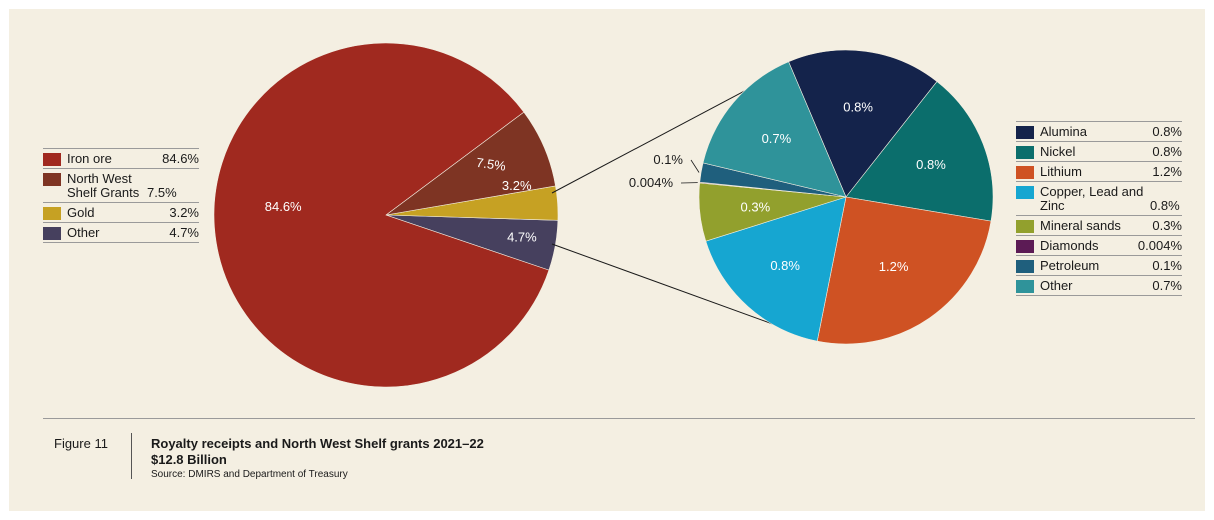 Image resolution: width=1214 pixels, height=520 pixels. Describe the element at coordinates (81, 443) in the screenshot. I see `figure-label: Figure 11` at that location.